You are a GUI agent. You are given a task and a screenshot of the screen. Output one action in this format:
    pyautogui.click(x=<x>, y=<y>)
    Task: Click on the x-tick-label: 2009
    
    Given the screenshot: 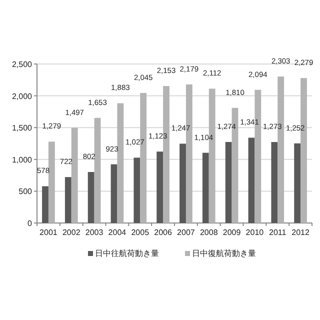 What is the action you would take?
    pyautogui.click(x=232, y=232)
    